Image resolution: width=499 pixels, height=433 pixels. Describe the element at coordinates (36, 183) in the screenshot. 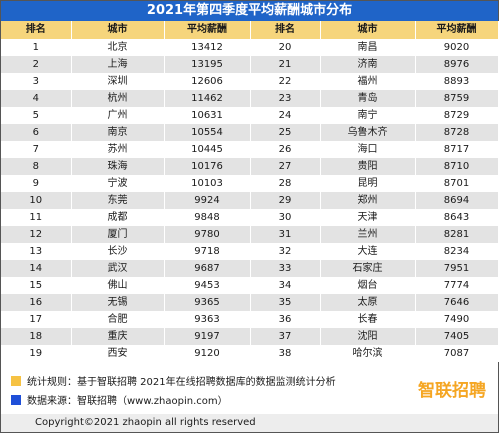

I see `rank-cell: 9` at that location.